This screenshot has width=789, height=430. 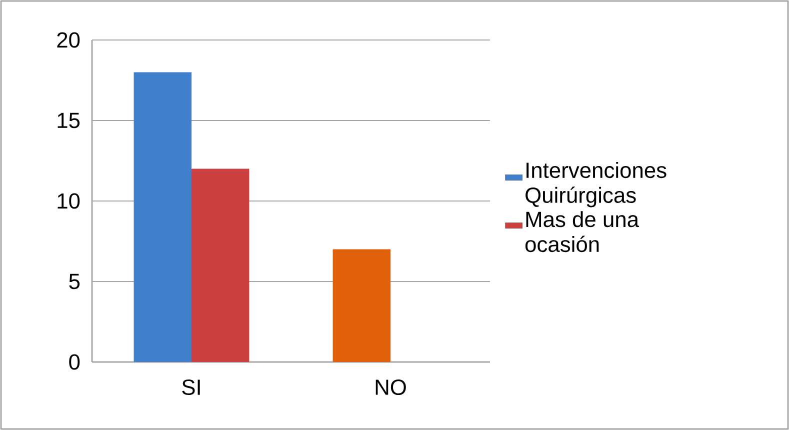 What do you see at coordinates (74, 362) in the screenshot?
I see `y-tick-label: 0` at bounding box center [74, 362].